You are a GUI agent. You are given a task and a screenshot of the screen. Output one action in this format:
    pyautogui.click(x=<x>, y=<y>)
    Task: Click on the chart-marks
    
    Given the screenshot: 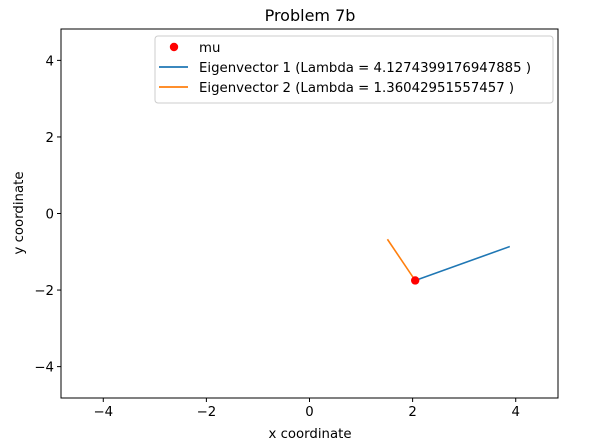 What is the action you would take?
    pyautogui.click(x=448, y=261)
    